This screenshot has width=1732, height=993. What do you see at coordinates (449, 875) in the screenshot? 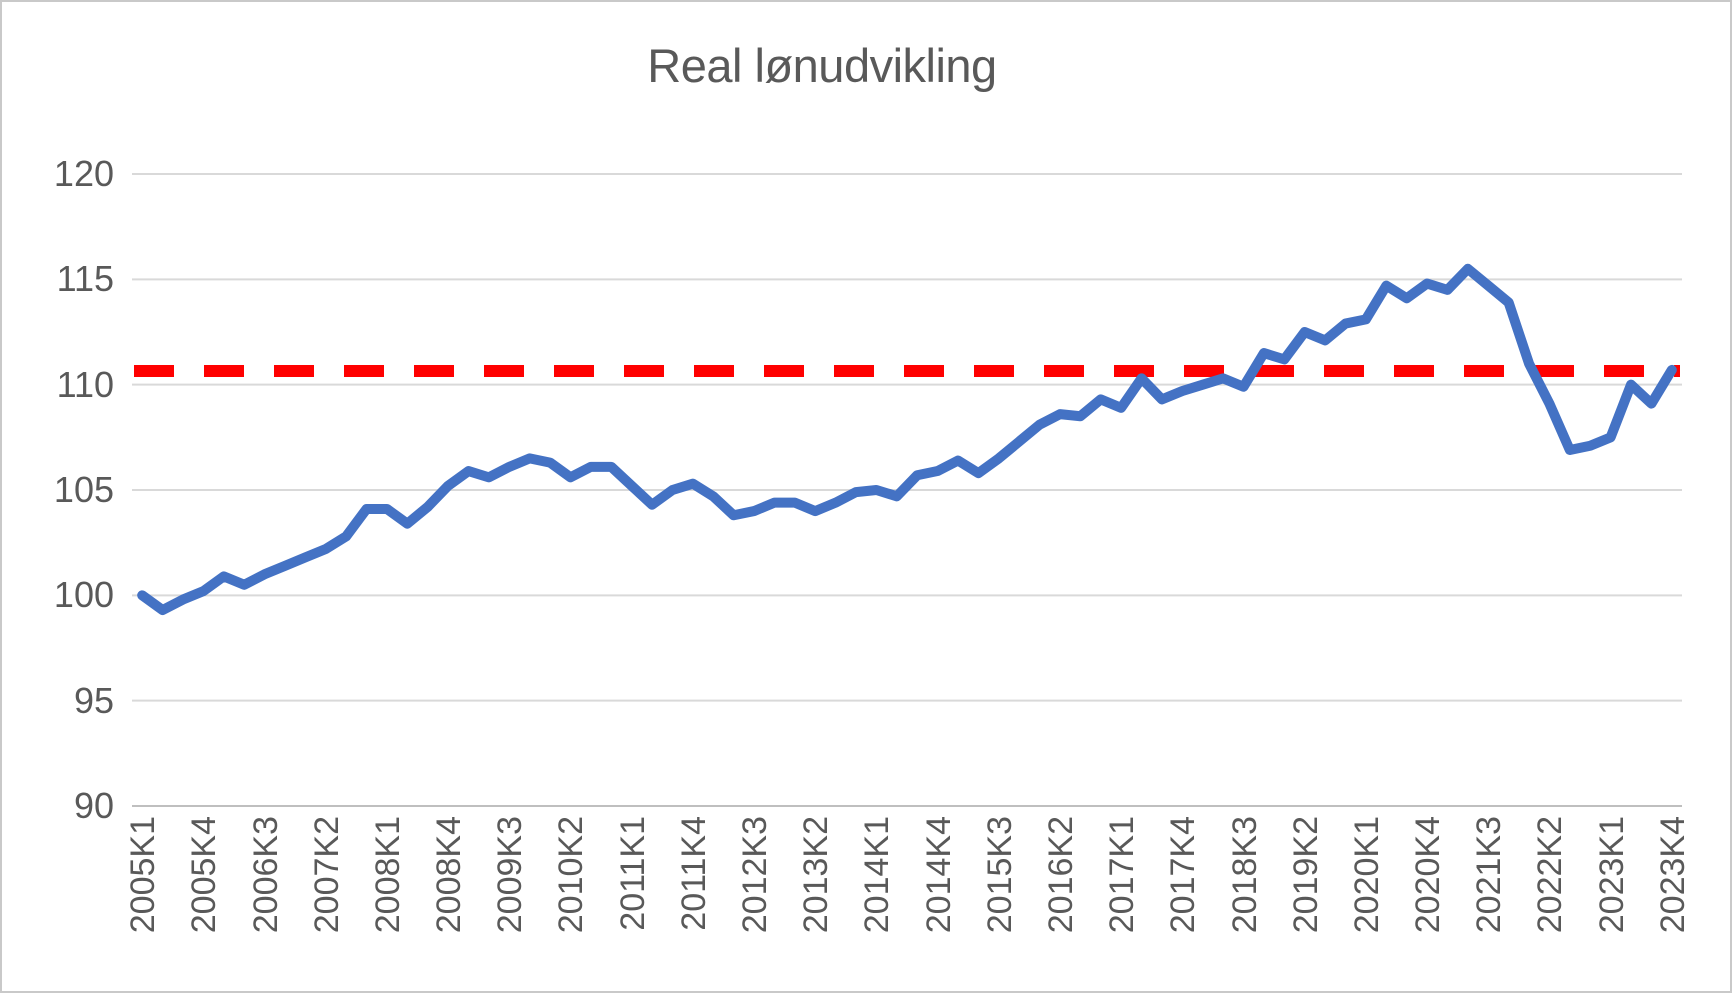
I see `x-axis-tick-label: 2008K4` at bounding box center [449, 875].